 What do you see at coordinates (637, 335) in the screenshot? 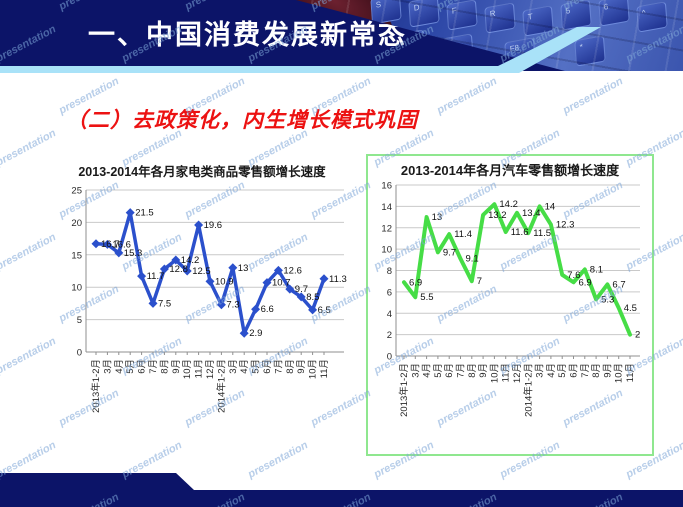
I see `data-point-label: 2` at bounding box center [637, 335].